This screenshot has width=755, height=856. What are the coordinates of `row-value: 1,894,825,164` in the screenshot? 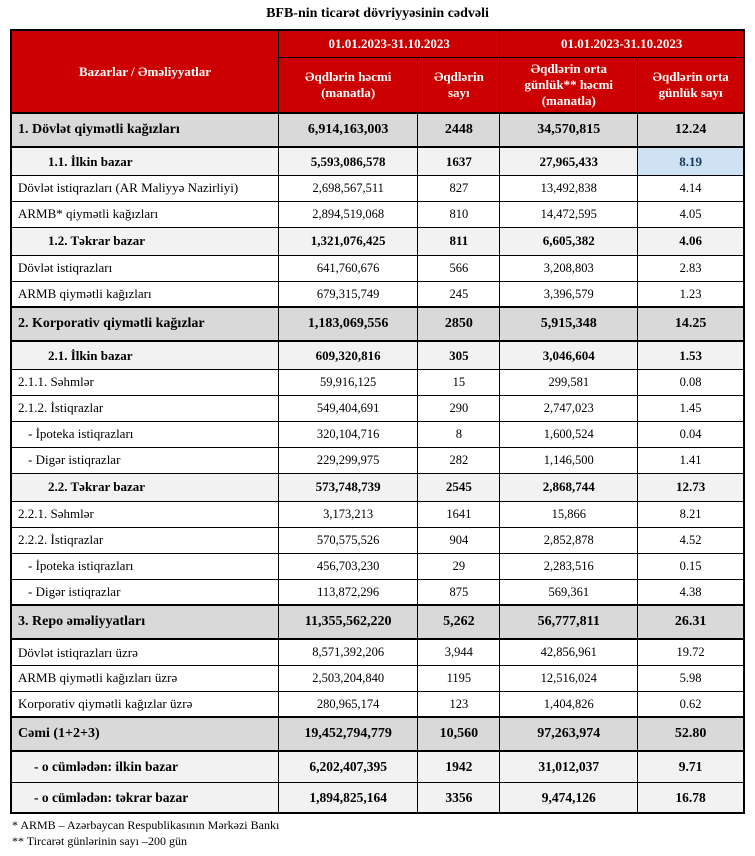 It's located at (348, 797).